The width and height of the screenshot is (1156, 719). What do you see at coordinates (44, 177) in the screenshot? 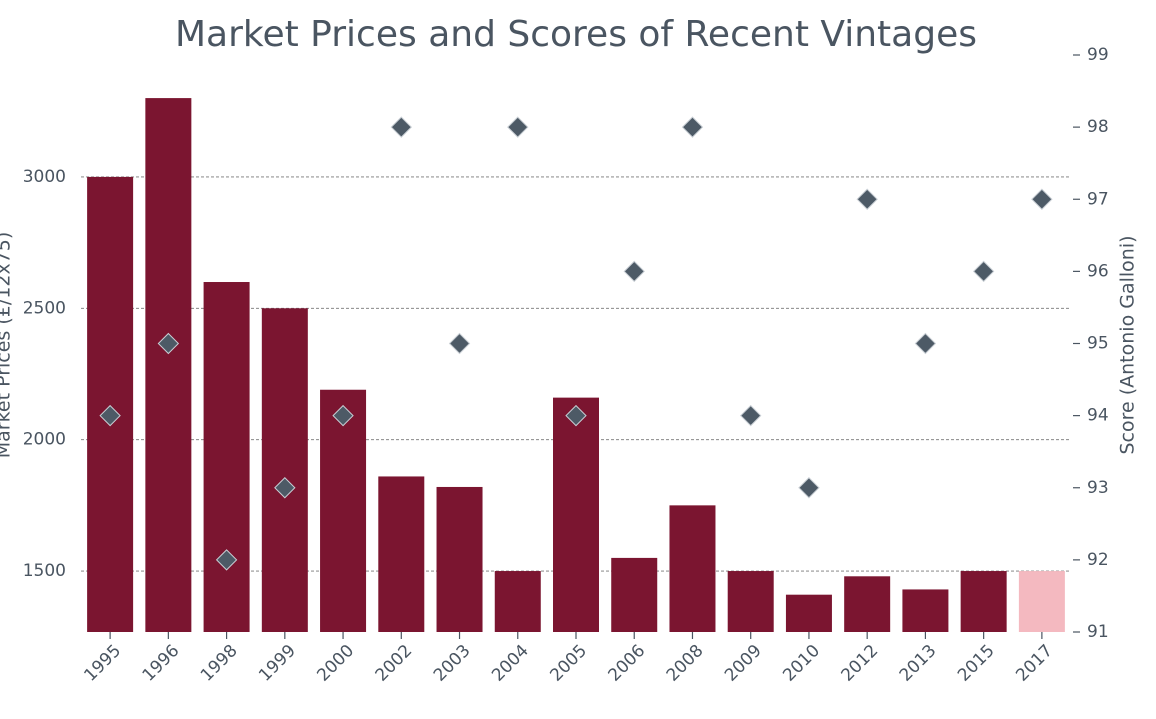
I see `y-tick-label: 3000` at bounding box center [44, 177].